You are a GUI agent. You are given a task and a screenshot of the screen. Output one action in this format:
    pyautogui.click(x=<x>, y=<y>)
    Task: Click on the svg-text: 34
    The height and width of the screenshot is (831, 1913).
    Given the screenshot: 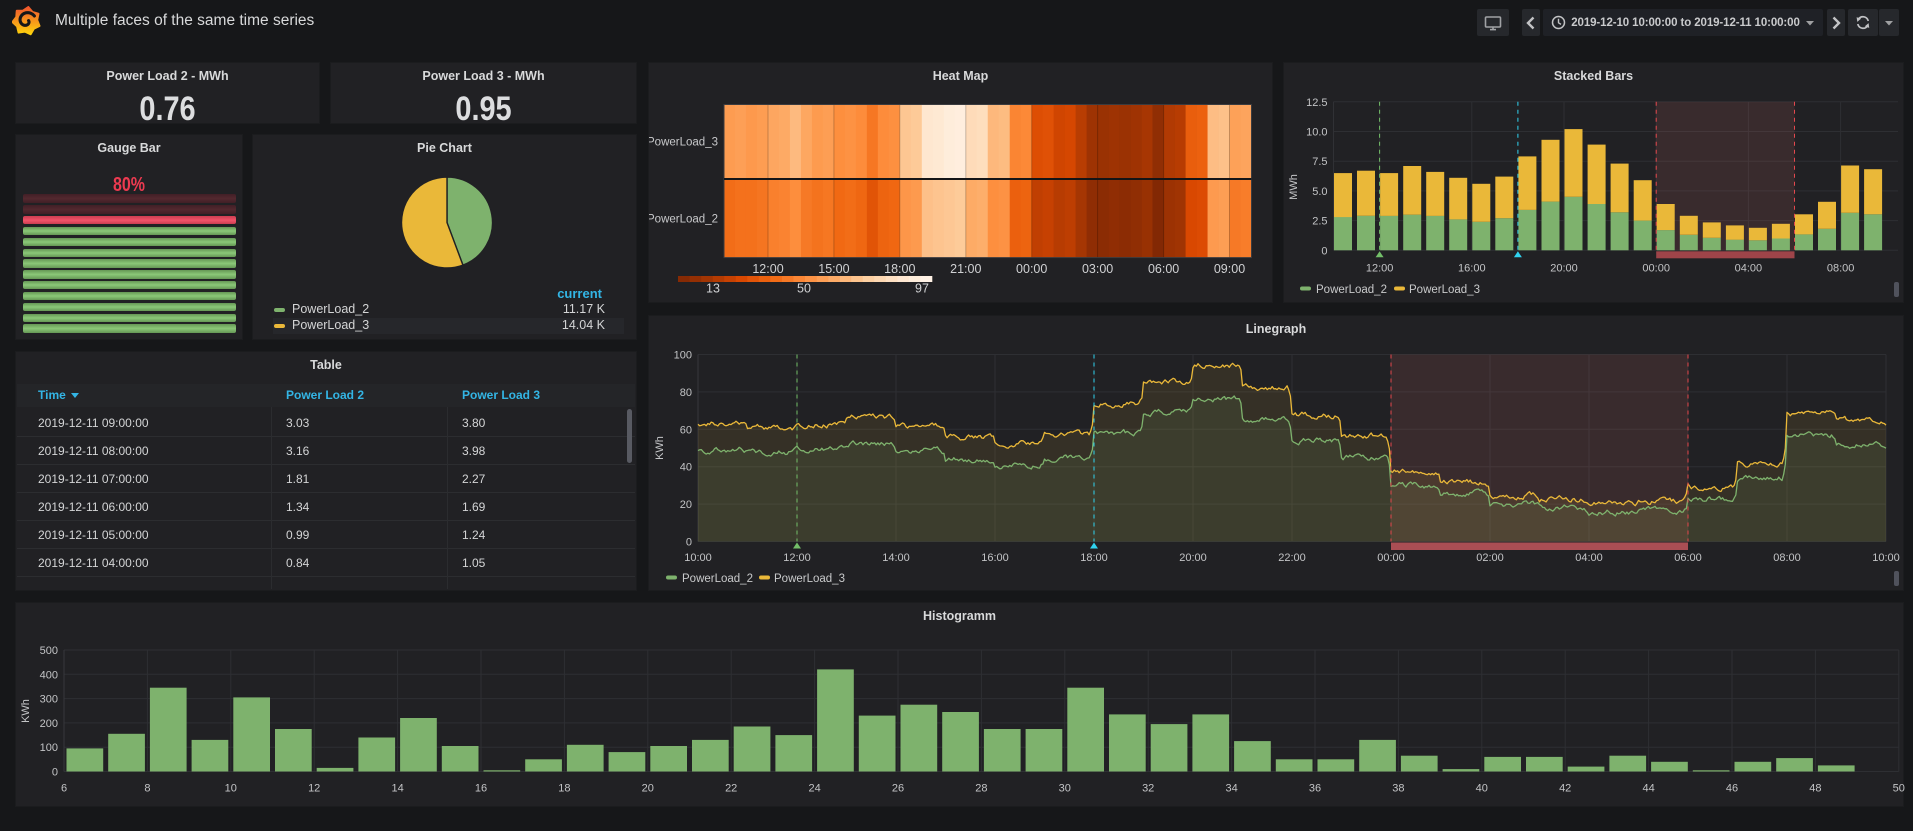 What is the action you would take?
    pyautogui.click(x=1231, y=789)
    